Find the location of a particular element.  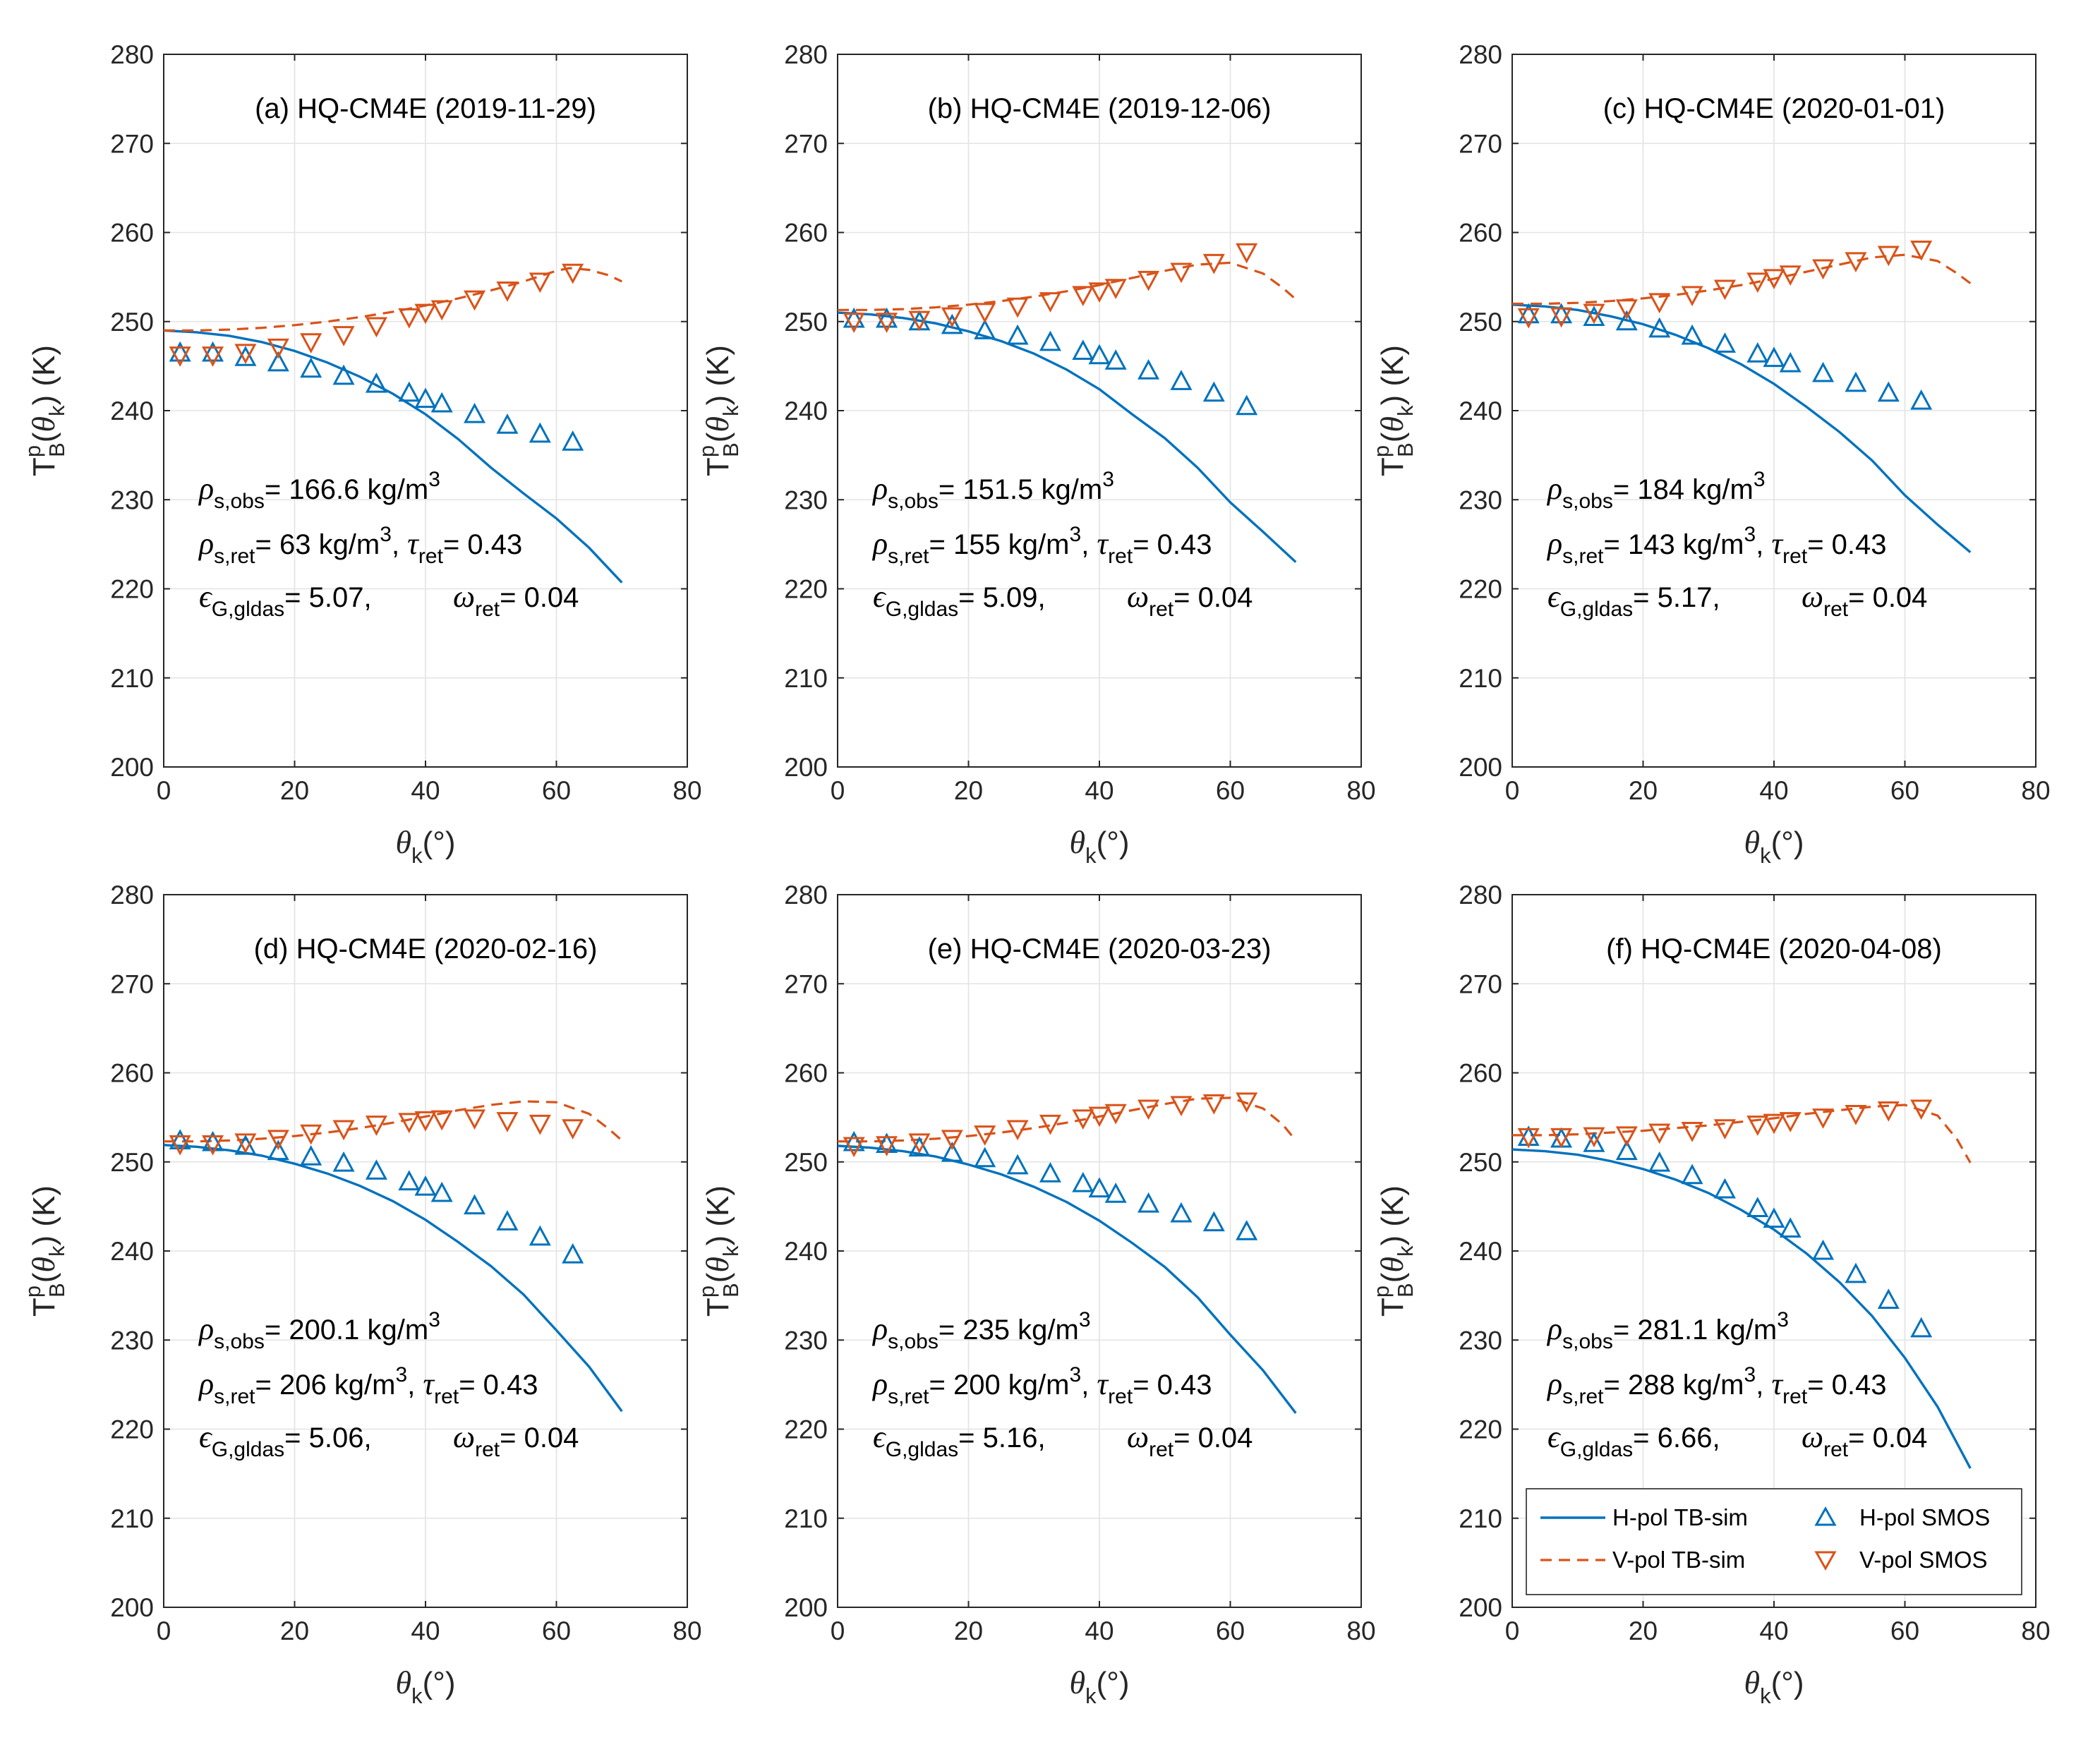

annotation-rho-ret: ρs,ret= 200 kg/m3, τret= 0.43 is located at coordinates (1041, 1385).